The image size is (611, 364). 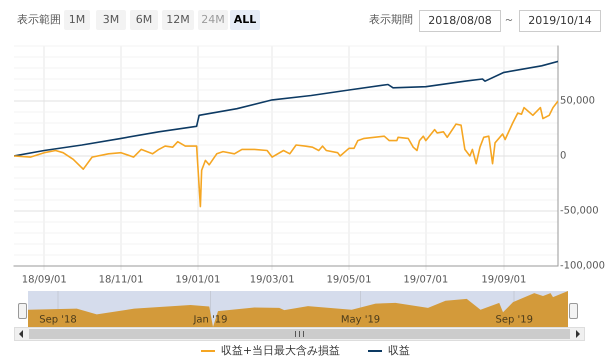 I want to click on y-tick-label: 50,000, so click(x=578, y=101).